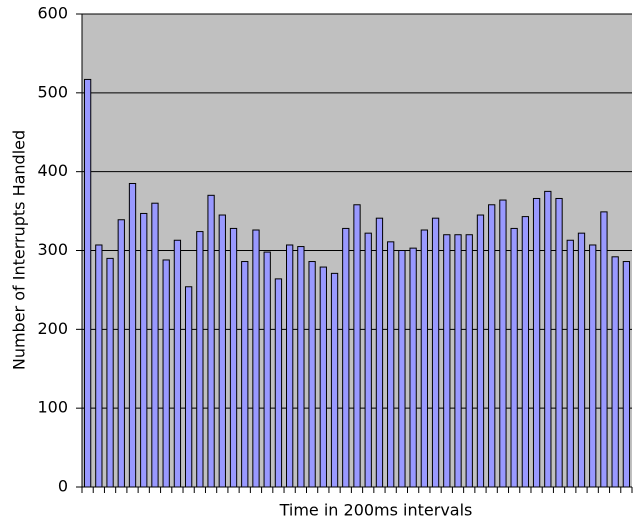  I want to click on y-tick-label: 300, so click(52, 249).